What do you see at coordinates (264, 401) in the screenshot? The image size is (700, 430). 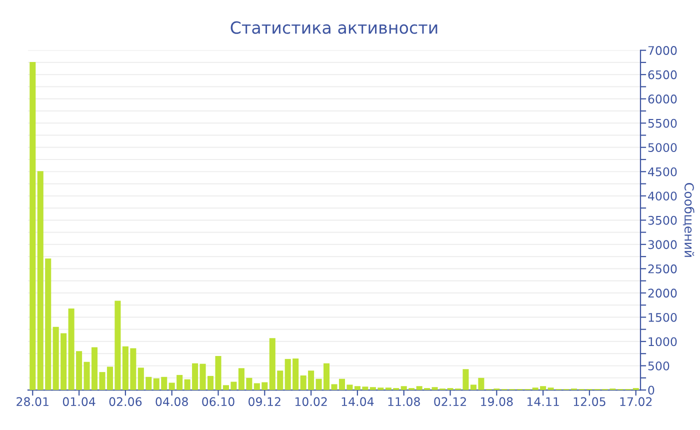 I see `x-tick-label: 09.12` at bounding box center [264, 401].